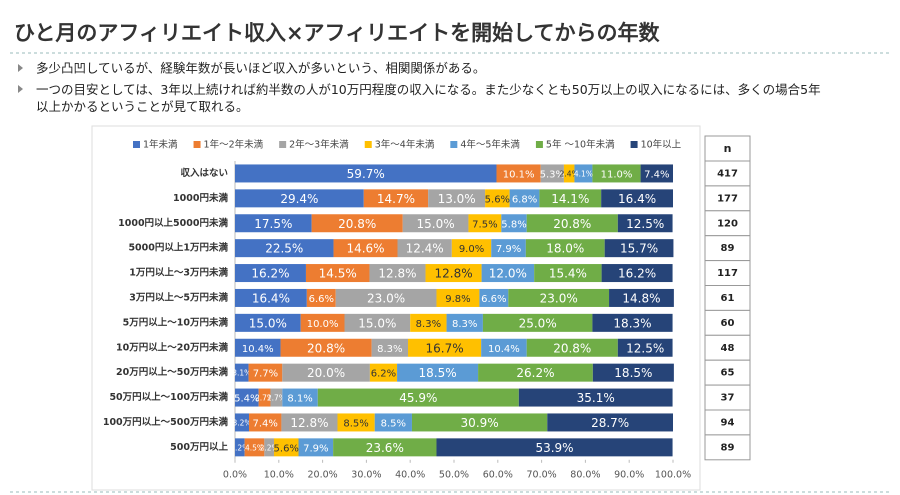  Describe the element at coordinates (580, 145) in the screenshot. I see `legend-label: 5年 ～10年未満` at that location.